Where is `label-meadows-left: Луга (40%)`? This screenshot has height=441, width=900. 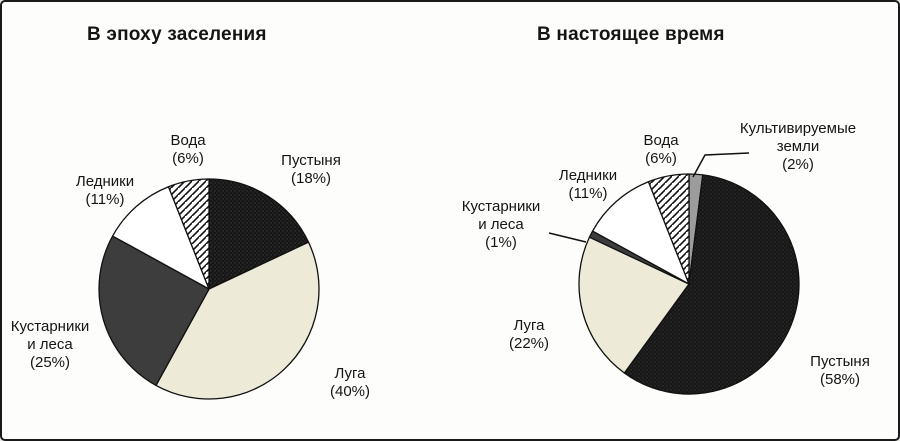
label-meadows-left: Луга (40%) is located at coordinates (350, 382).